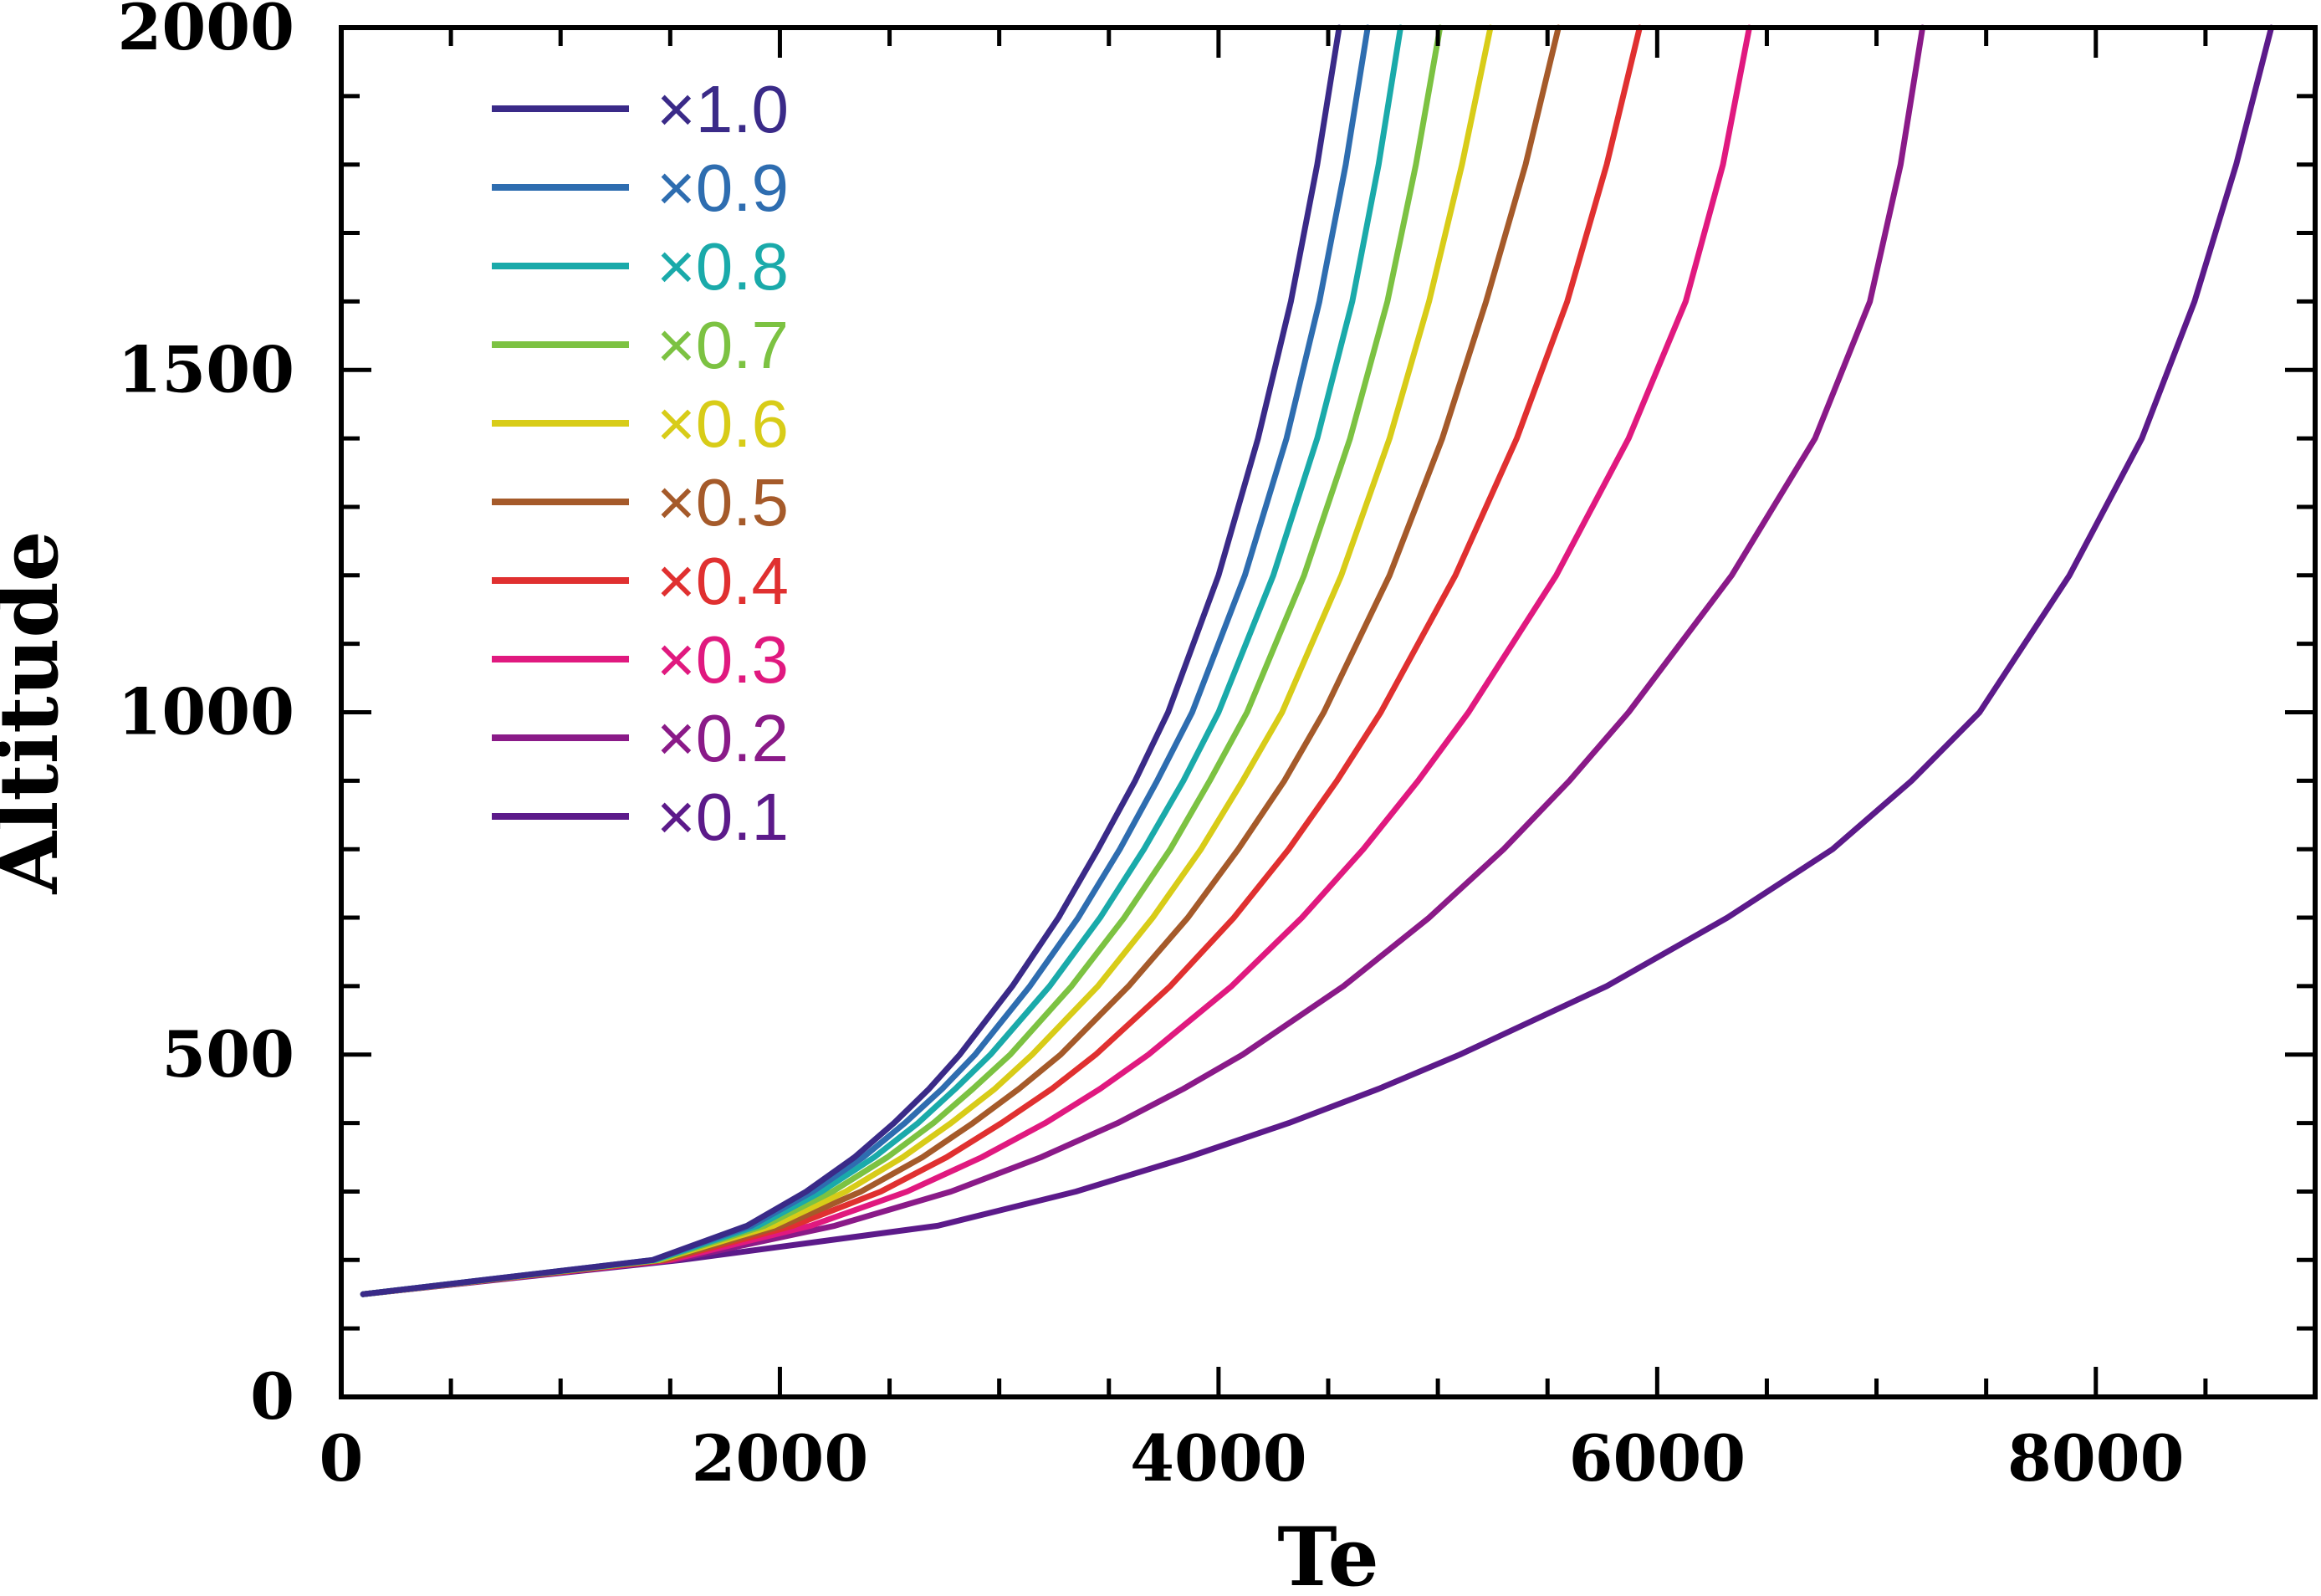 The width and height of the screenshot is (2321, 1596). What do you see at coordinates (723, 345) in the screenshot?
I see `legend-label: ×0.7` at bounding box center [723, 345].